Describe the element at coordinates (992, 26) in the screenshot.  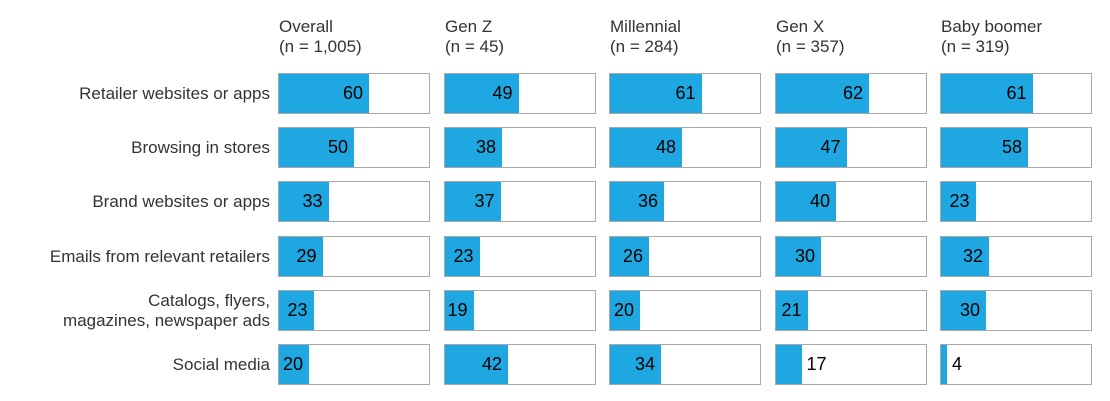
I see `column-header-name: Baby boomer` at that location.